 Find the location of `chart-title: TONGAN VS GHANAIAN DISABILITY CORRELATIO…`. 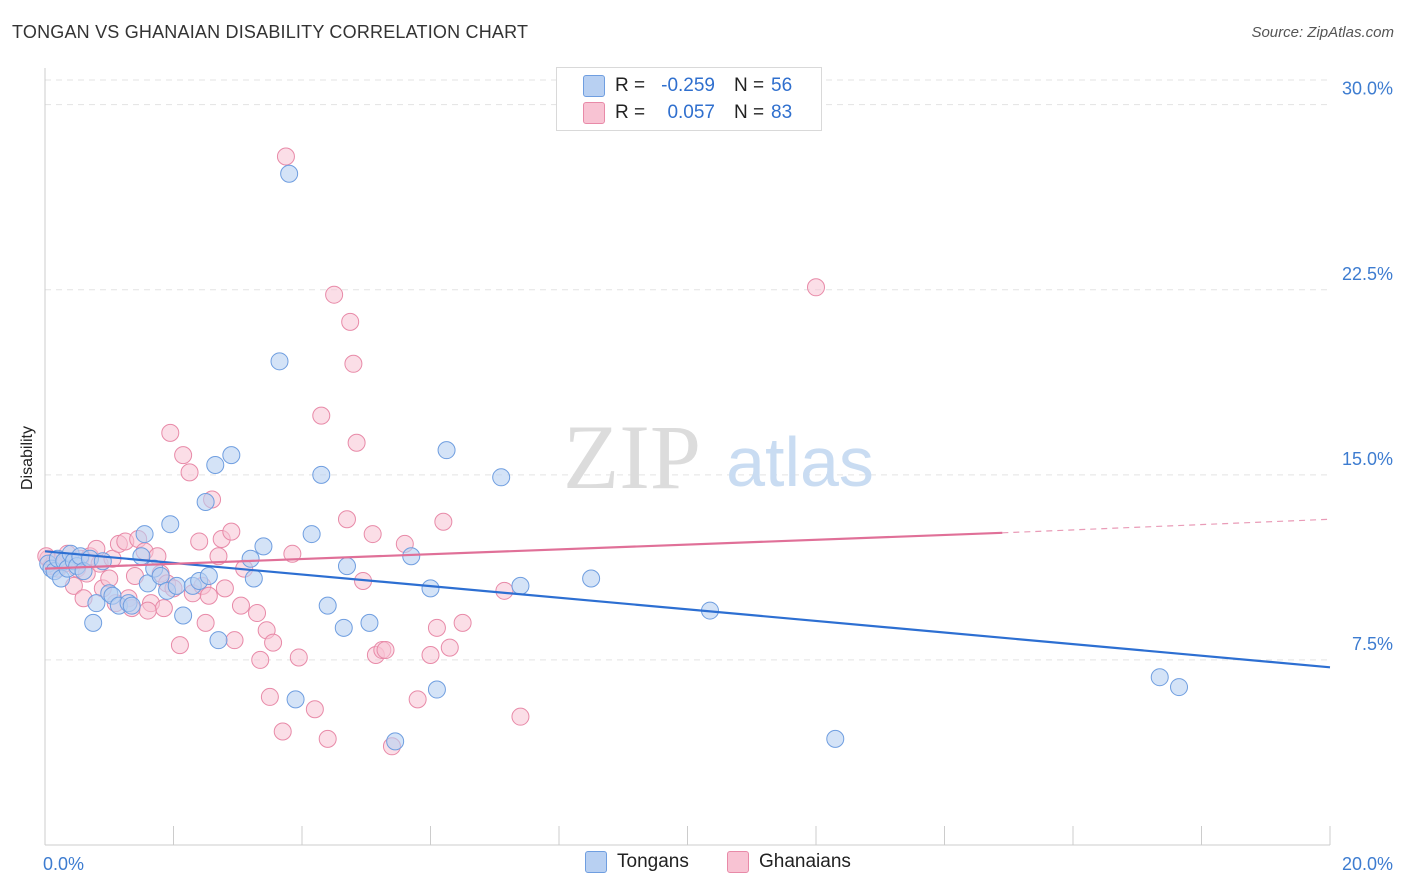

chart-title: TONGAN VS GHANAIAN DISABILITY CORRELATIO… is located at coordinates (270, 32).